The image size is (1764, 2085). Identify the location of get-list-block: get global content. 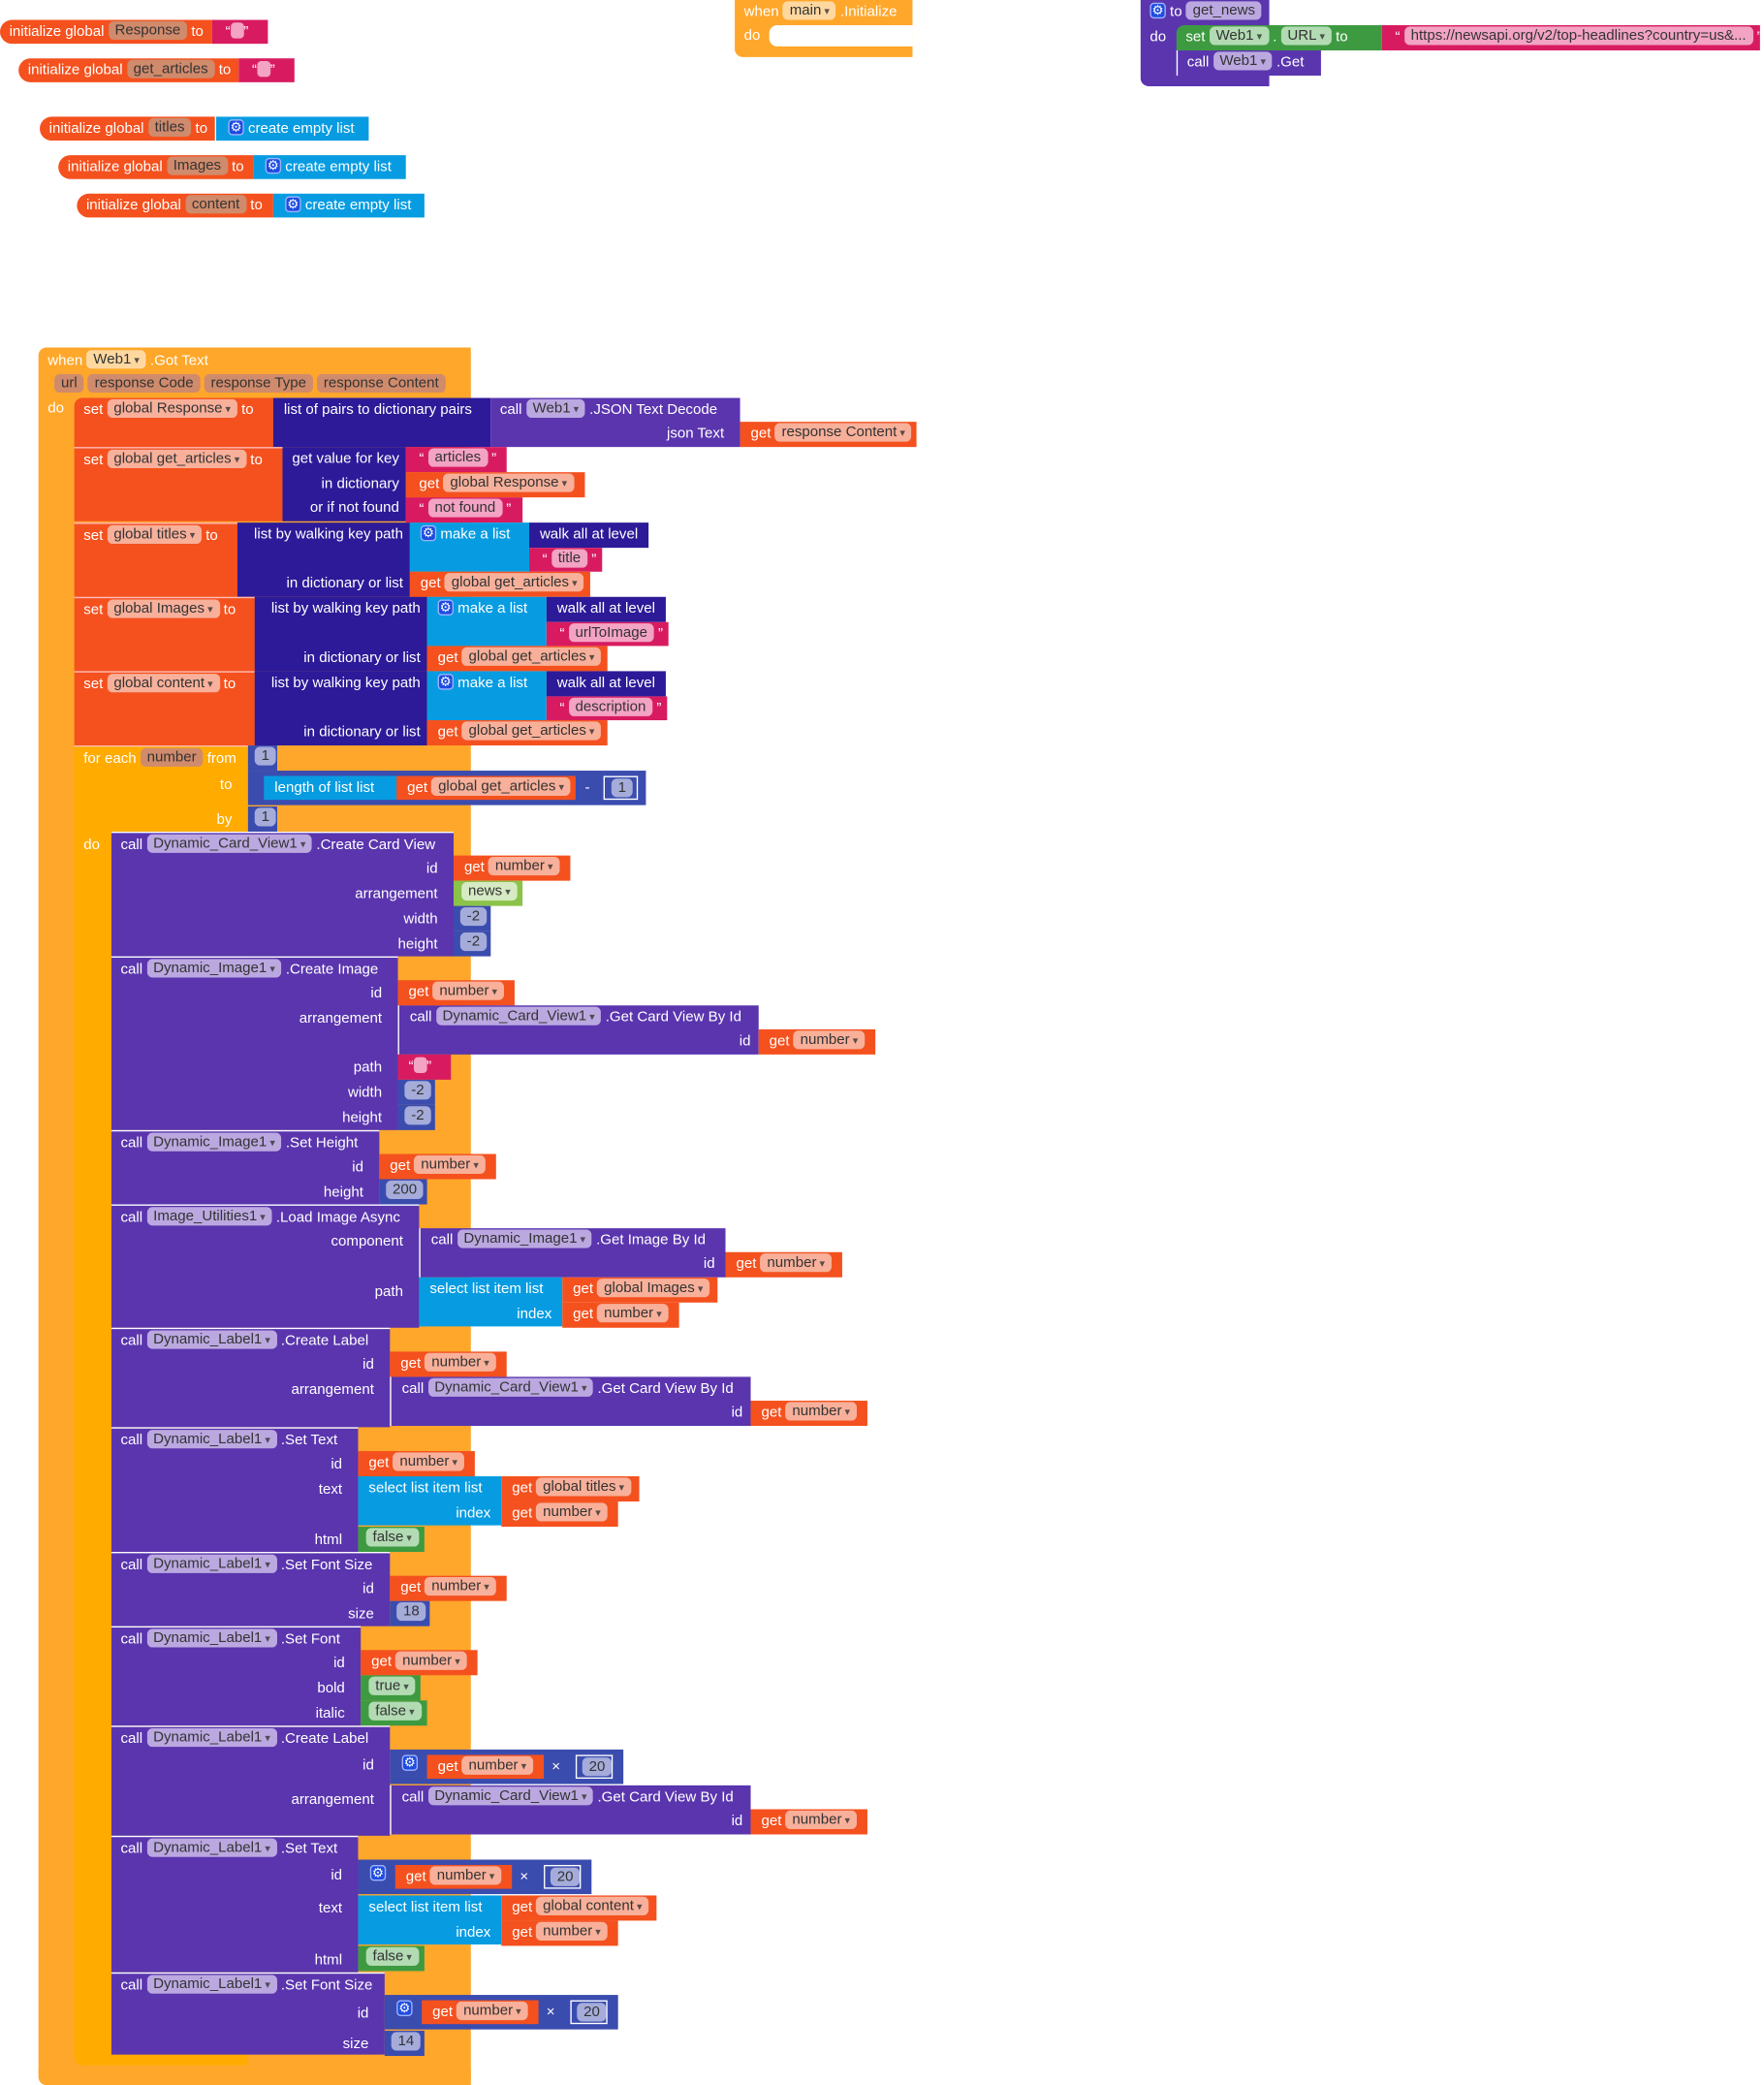
(579, 1908).